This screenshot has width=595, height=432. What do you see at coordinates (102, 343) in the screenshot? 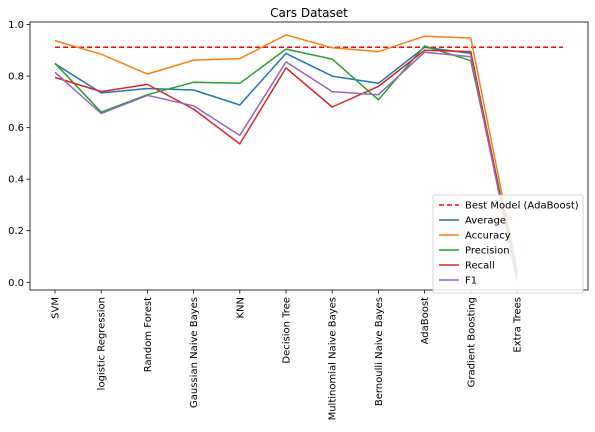
I see `x-tick-label: logistic Regression` at bounding box center [102, 343].